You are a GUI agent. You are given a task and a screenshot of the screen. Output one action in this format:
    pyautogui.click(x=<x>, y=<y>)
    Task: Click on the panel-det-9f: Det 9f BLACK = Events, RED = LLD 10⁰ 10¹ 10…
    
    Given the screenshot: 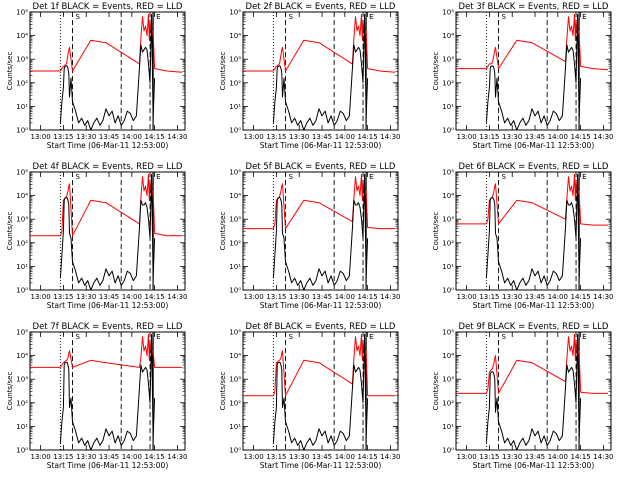 What is the action you would take?
    pyautogui.click(x=522, y=396)
    